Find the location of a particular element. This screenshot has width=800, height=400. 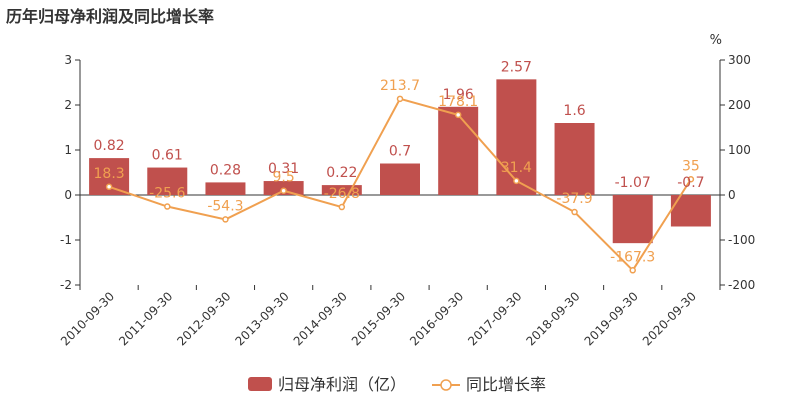

growth-rate-label: -167.3 is located at coordinates (632, 257).